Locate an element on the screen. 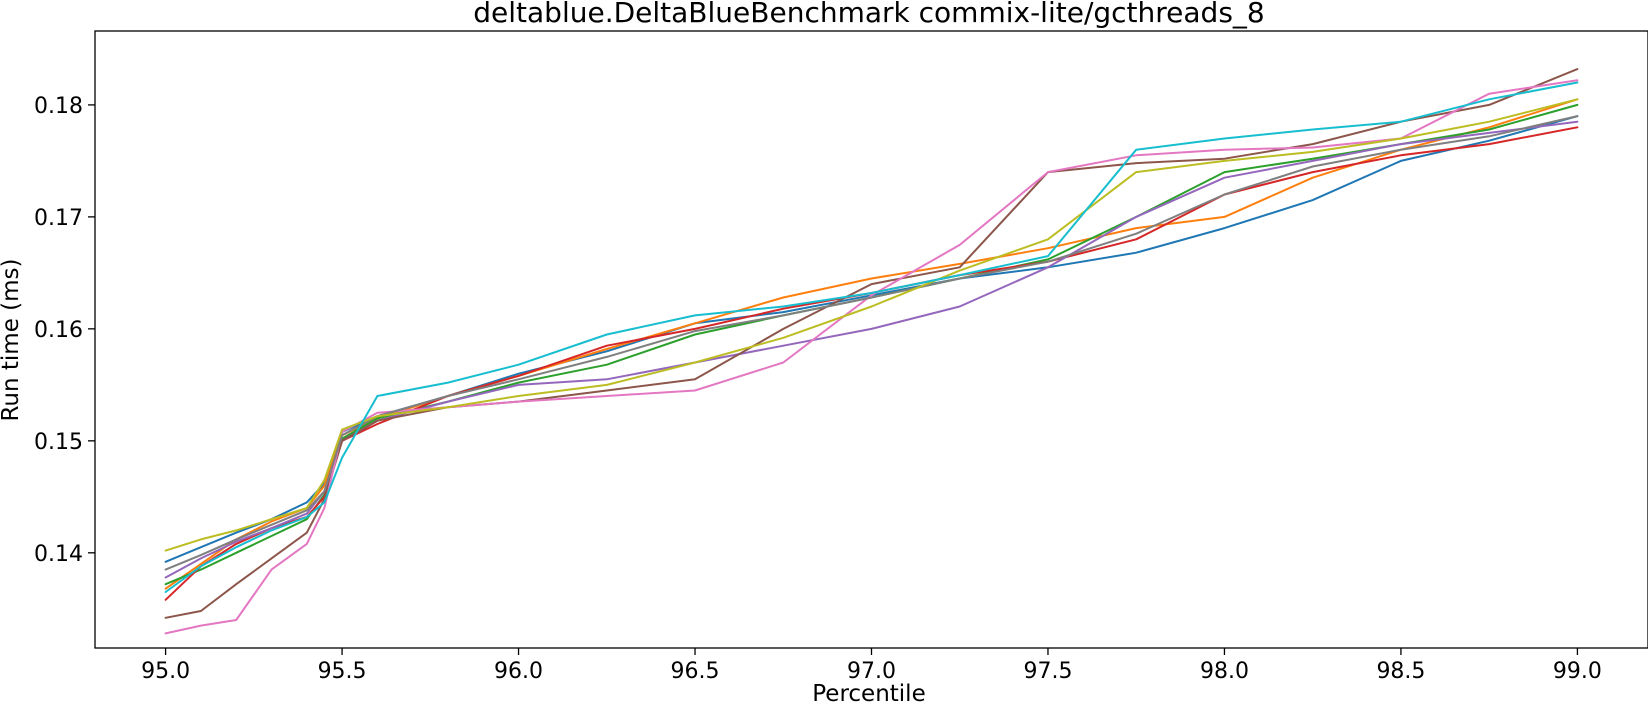 The image size is (1648, 710). x-tick-label: 96.0 is located at coordinates (518, 671).